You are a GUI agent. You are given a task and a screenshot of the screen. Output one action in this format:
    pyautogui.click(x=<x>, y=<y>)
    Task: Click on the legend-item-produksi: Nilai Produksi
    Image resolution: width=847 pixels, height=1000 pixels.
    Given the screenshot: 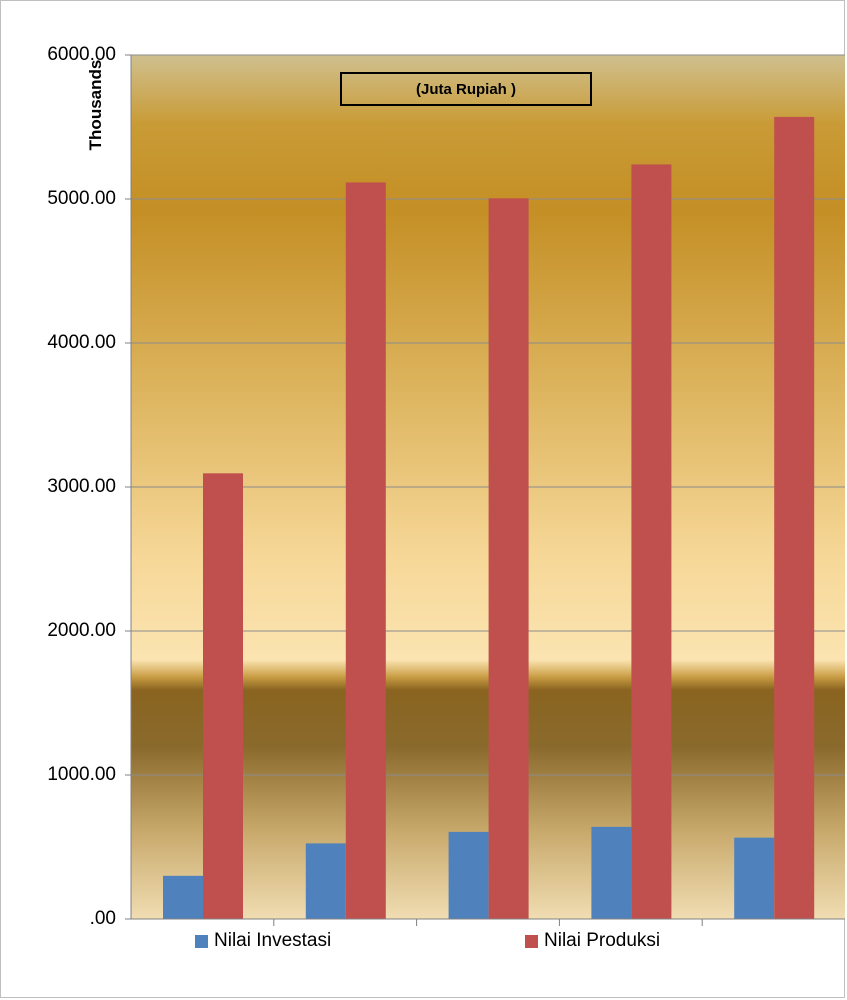 What is the action you would take?
    pyautogui.click(x=592, y=941)
    